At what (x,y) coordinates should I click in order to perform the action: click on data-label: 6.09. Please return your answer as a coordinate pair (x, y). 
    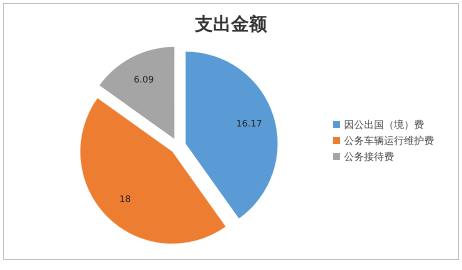
    Looking at the image, I should click on (144, 81).